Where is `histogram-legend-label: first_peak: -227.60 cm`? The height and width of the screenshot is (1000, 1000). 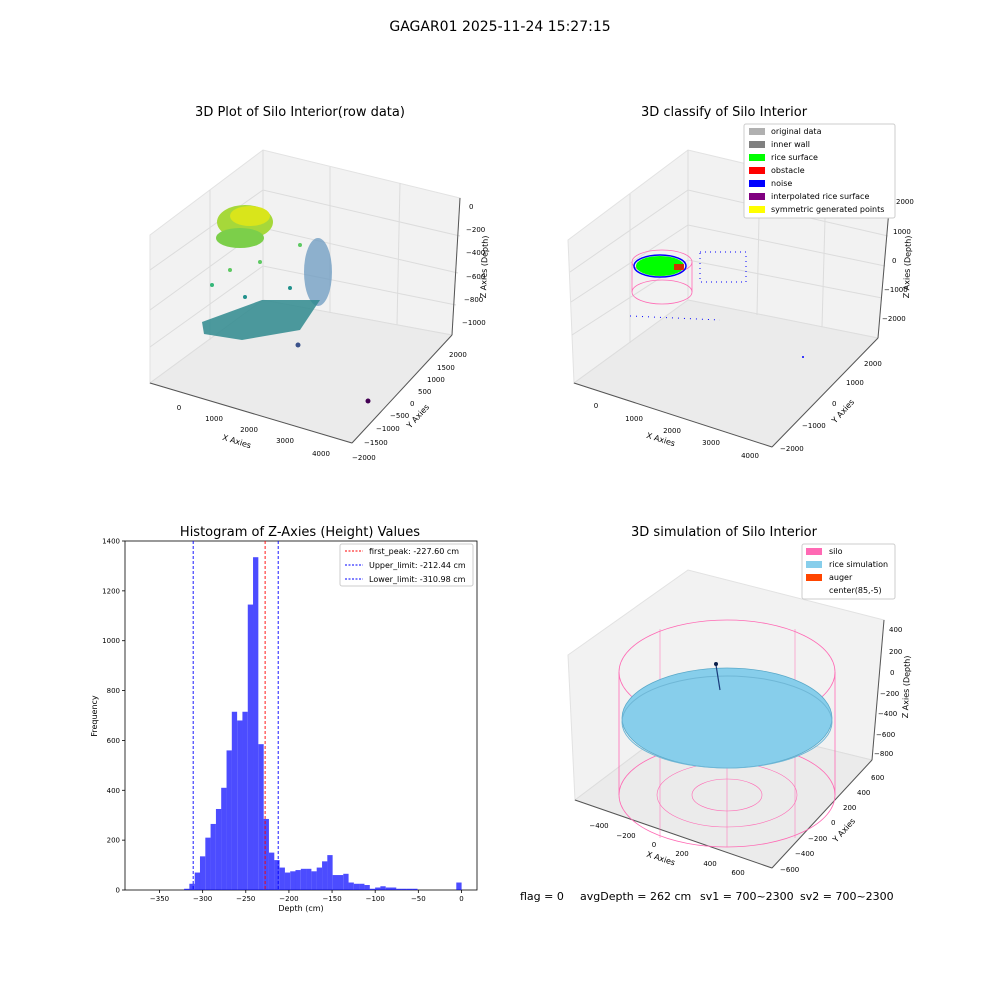 histogram-legend-label: first_peak: -227.60 cm is located at coordinates (414, 551).